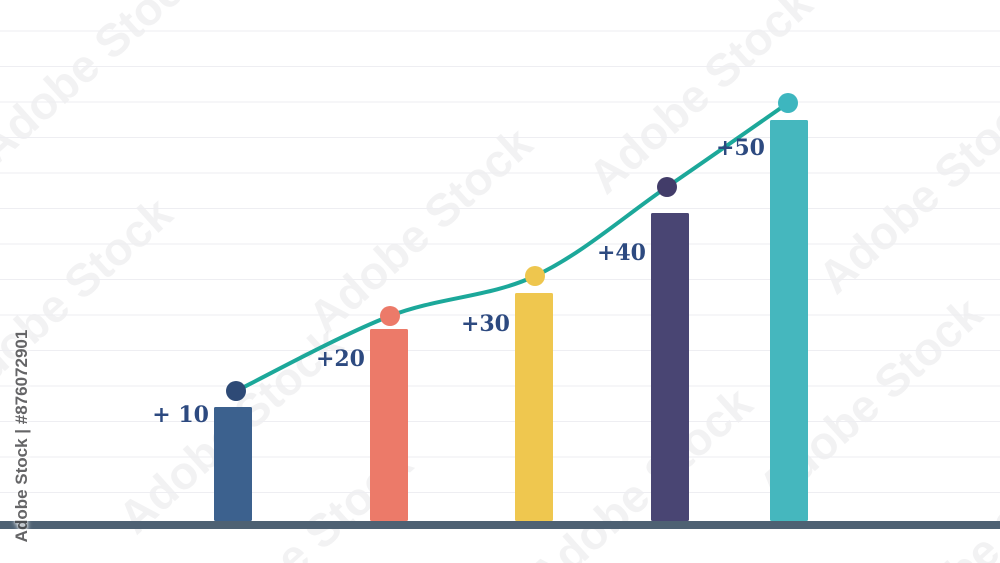 The image size is (1000, 563). I want to click on bar-value-label: +50, so click(740, 148).